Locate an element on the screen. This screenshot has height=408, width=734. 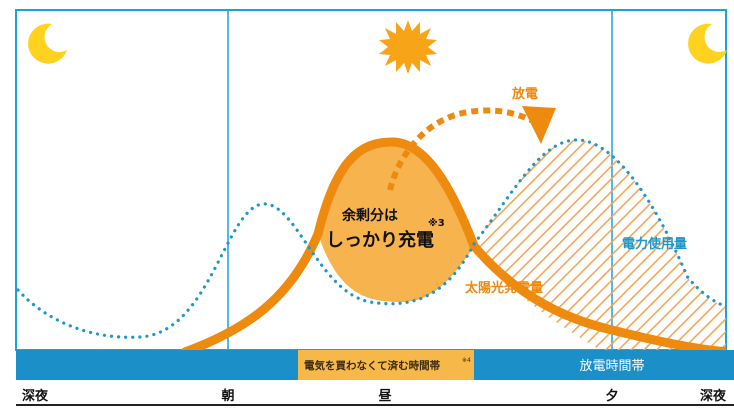
no-buy-band-box is located at coordinates (386, 365).